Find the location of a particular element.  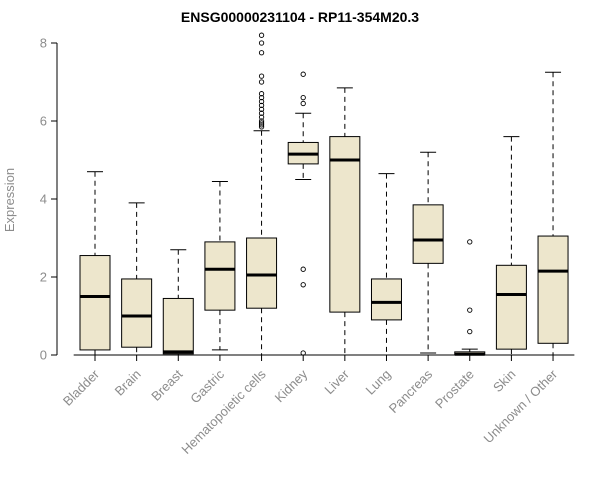

y-tick-label: 0 is located at coordinates (43, 355).